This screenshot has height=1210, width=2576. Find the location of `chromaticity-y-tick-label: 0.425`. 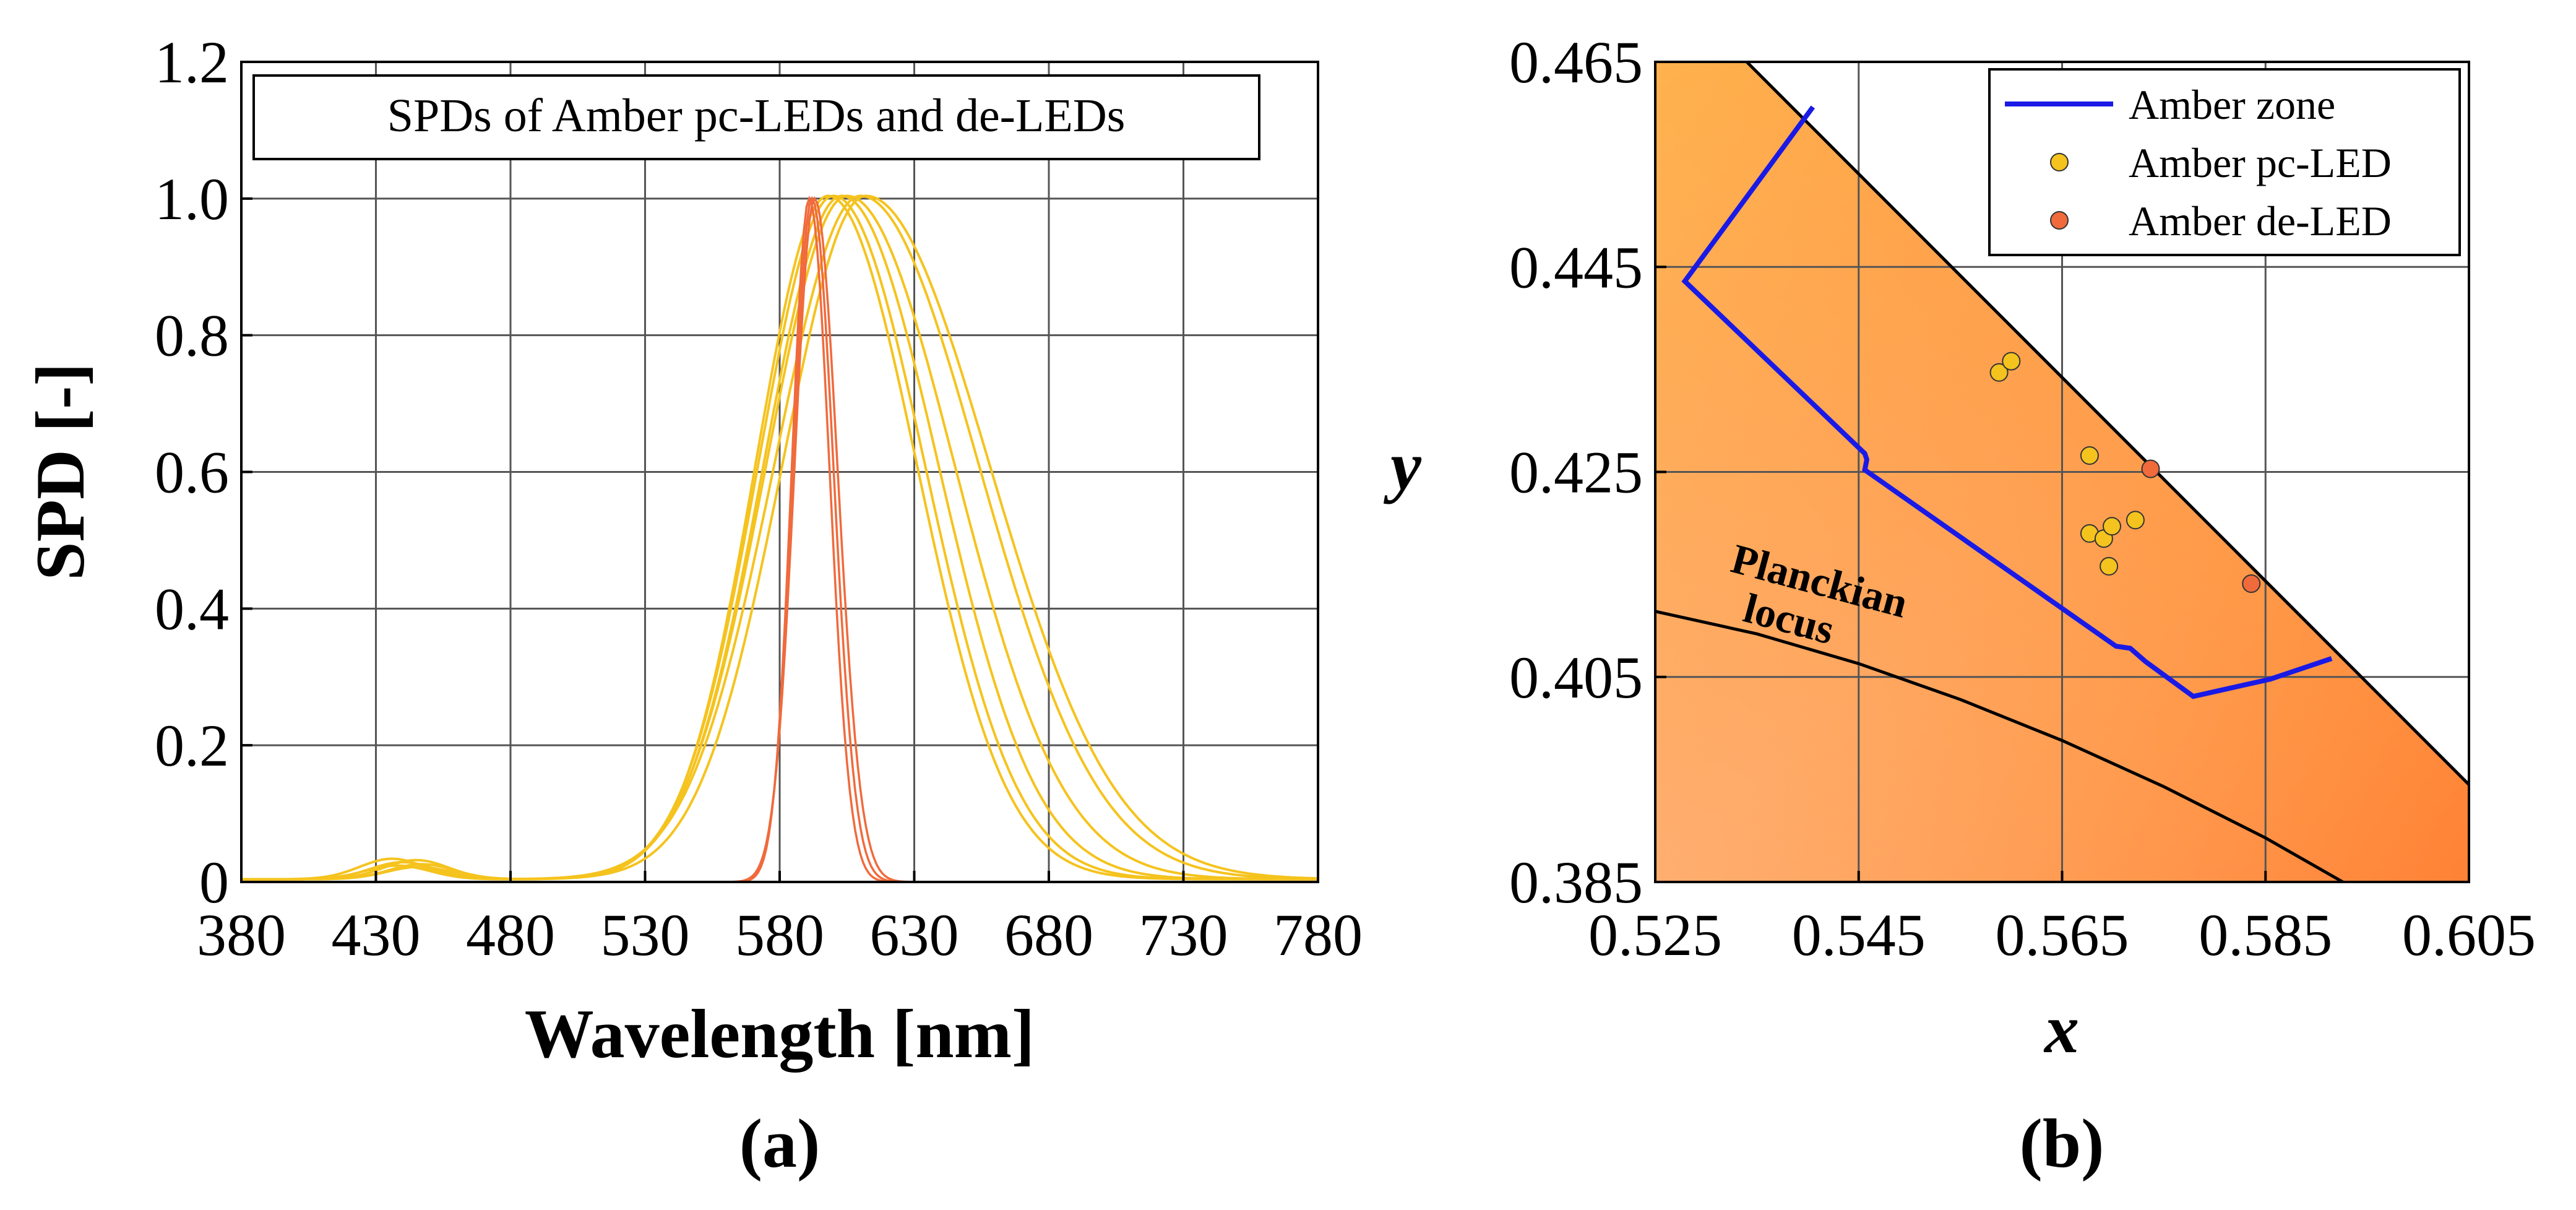

chromaticity-y-tick-label: 0.425 is located at coordinates (1576, 472).